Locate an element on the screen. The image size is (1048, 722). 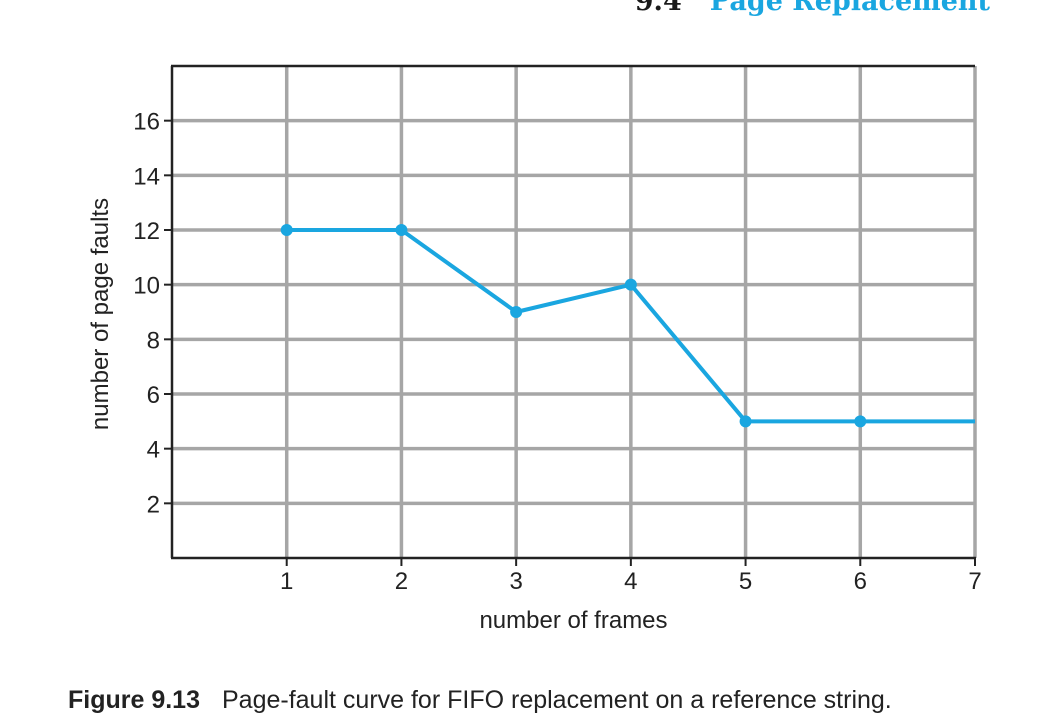
x-tick-label: 4 is located at coordinates (630, 581).